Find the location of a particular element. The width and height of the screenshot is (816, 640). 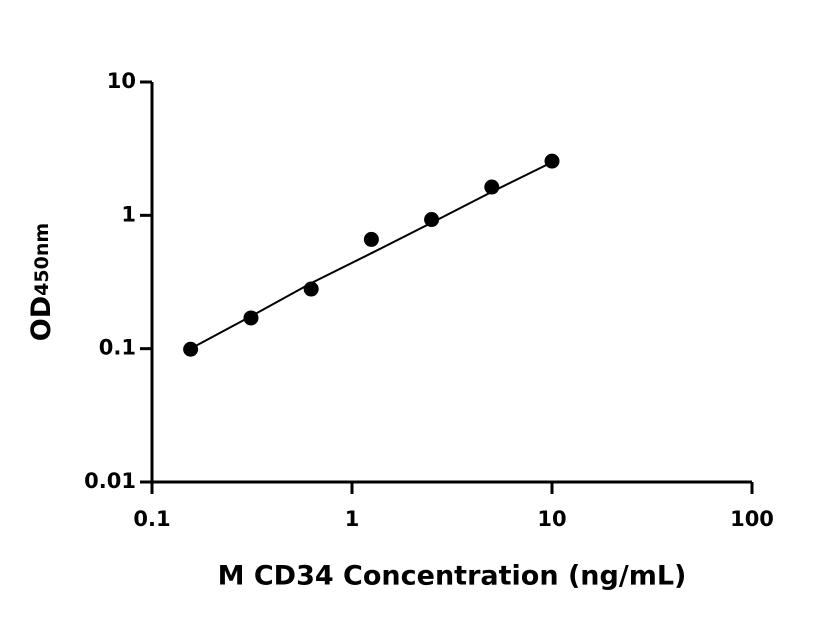

y-axis-title: OD450nm is located at coordinates (41, 282).